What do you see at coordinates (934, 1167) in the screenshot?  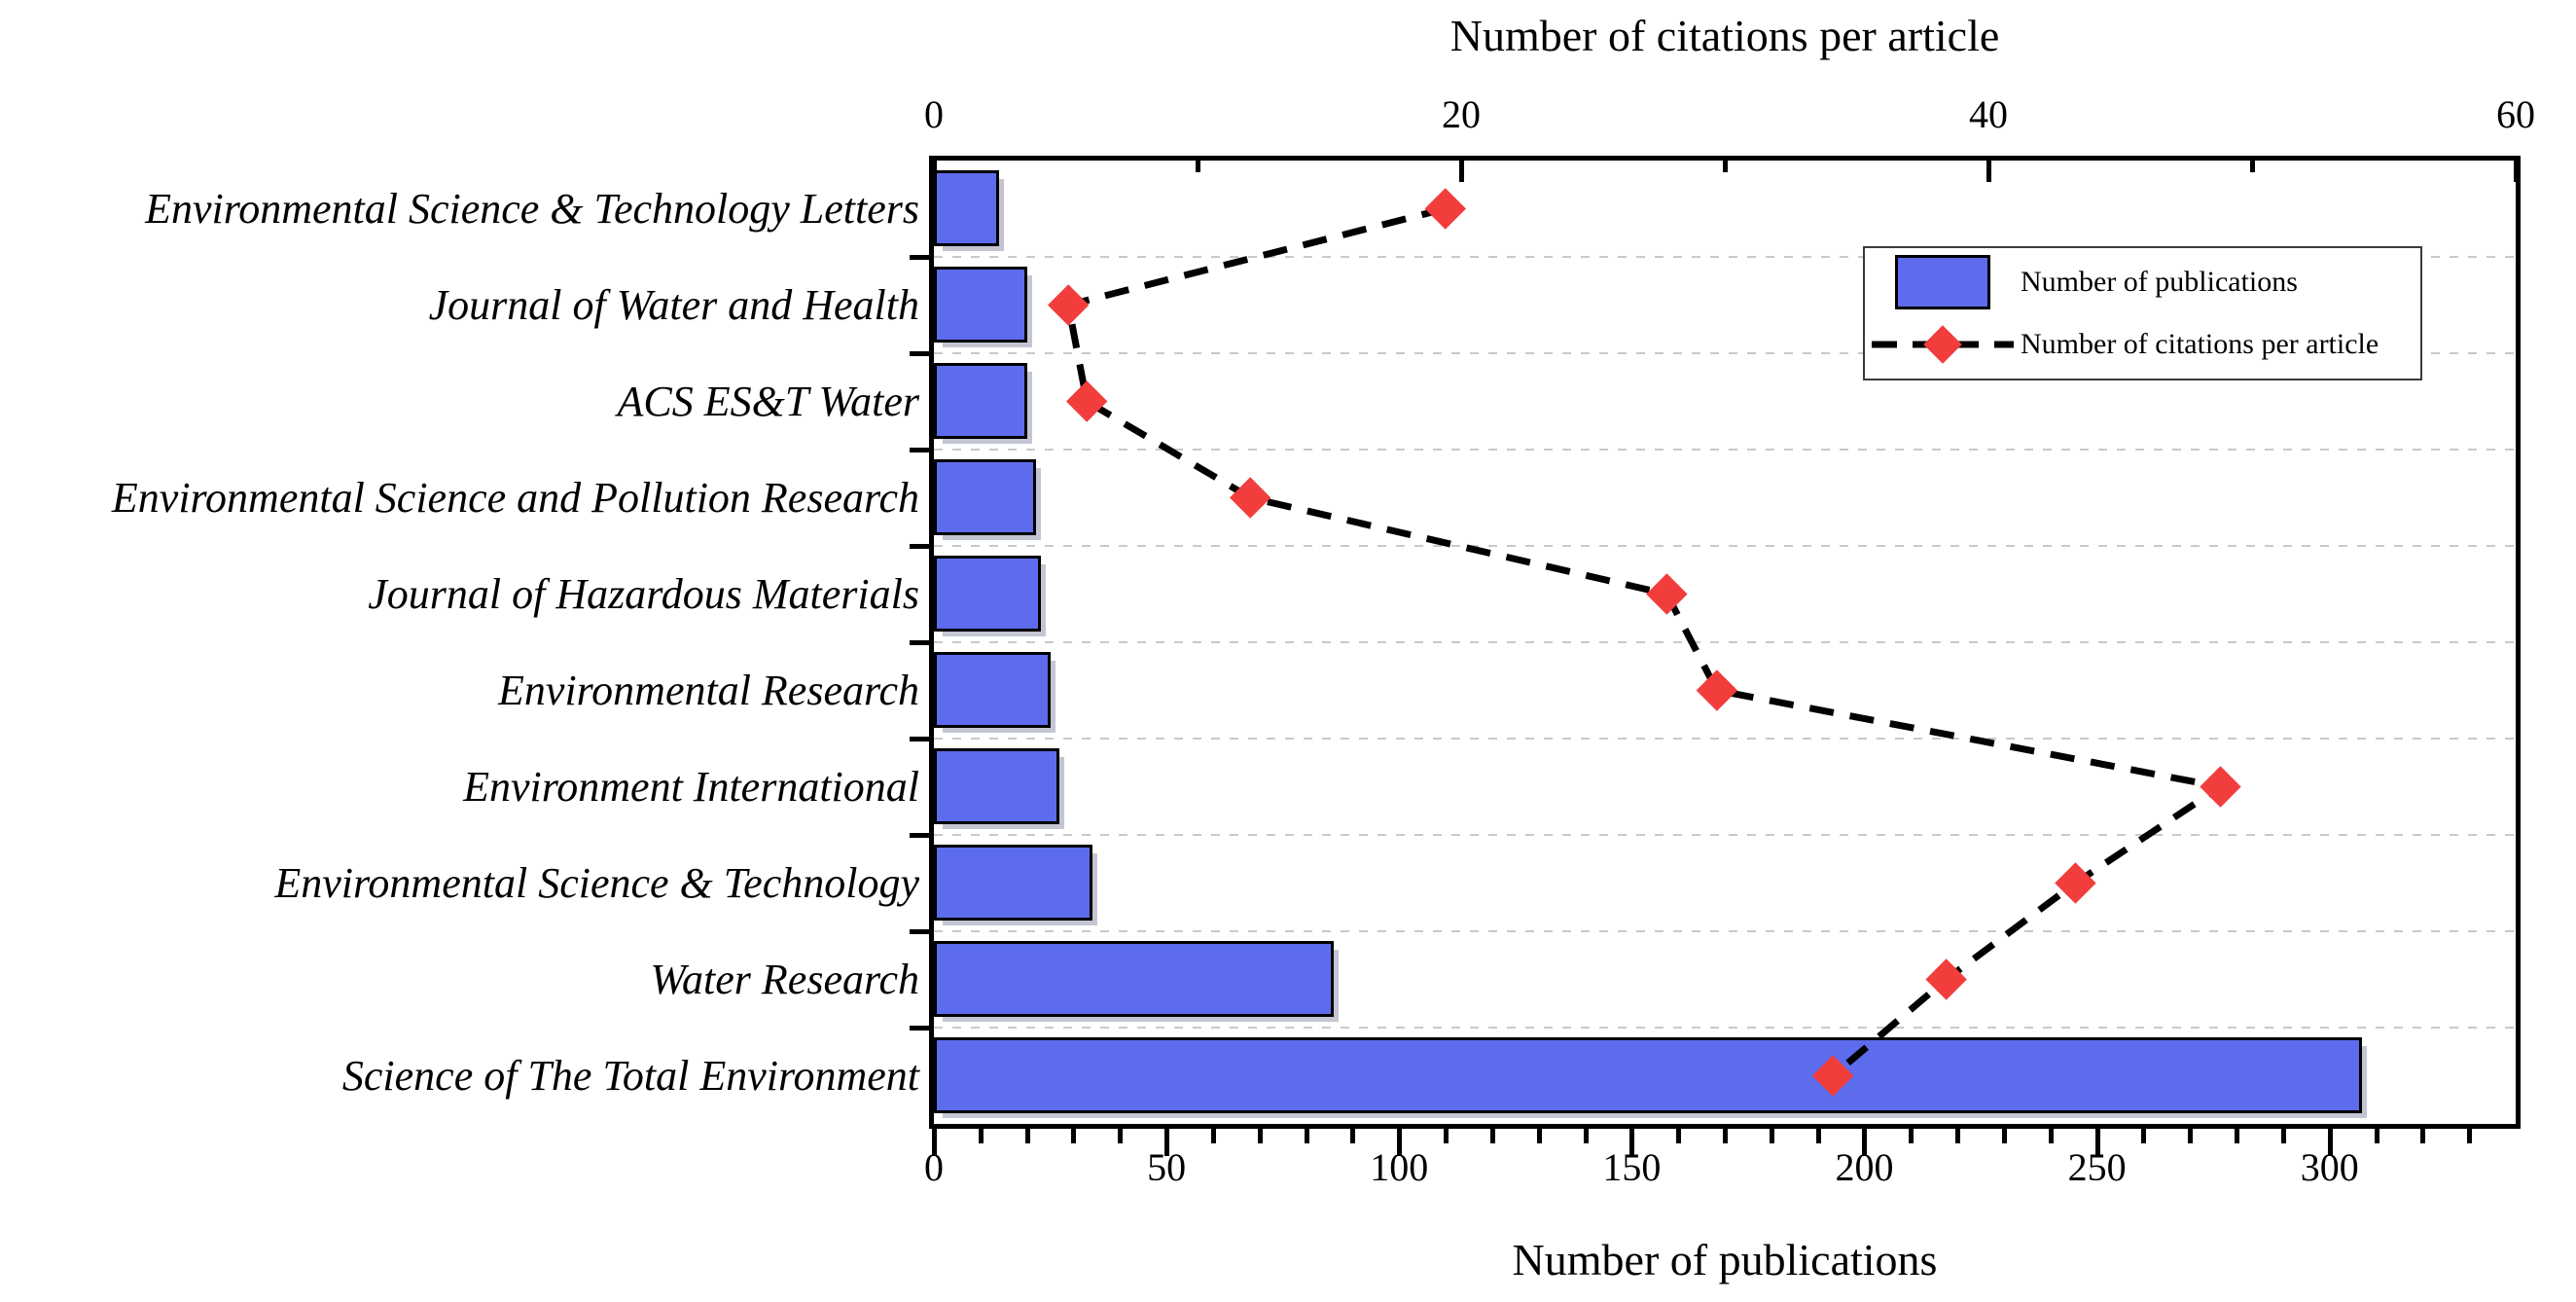 I see `bottom-tick-label: 0` at bounding box center [934, 1167].